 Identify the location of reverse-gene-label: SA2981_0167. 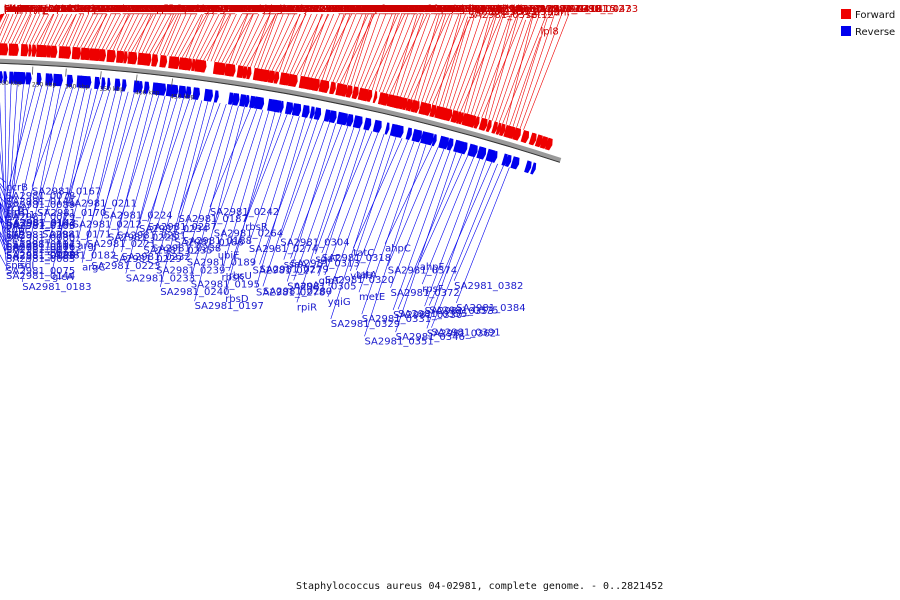
(66, 192).